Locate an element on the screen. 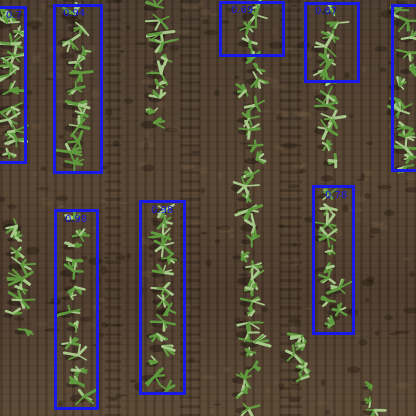 Image resolution: width=416 pixels, height=416 pixels. detection-box: 0.94 is located at coordinates (78, 89).